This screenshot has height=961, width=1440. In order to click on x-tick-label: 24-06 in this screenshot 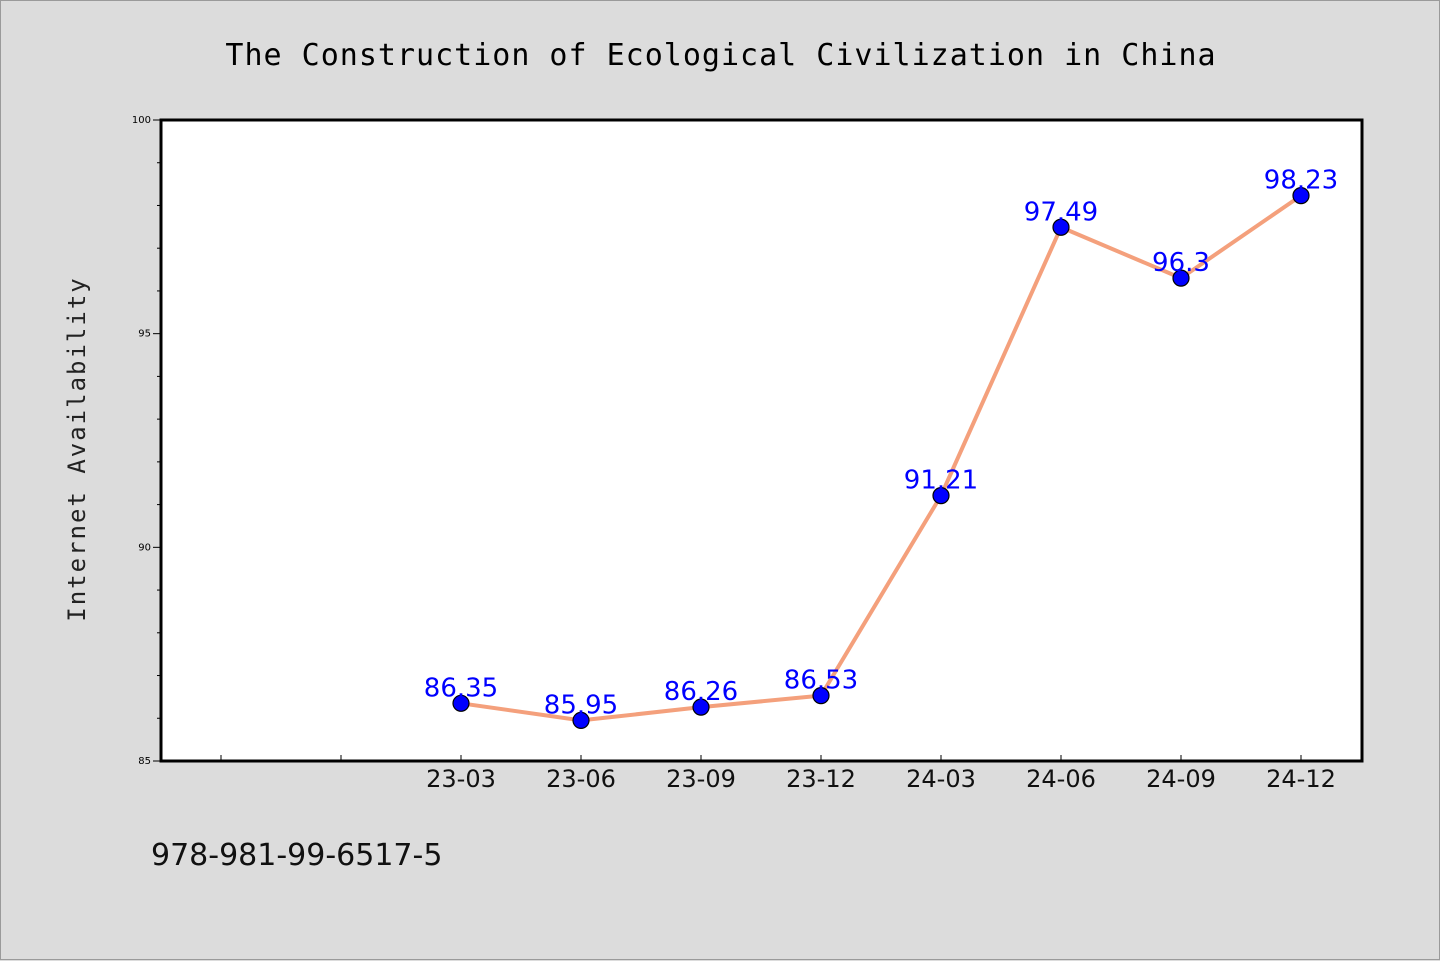, I will do `click(1061, 779)`.